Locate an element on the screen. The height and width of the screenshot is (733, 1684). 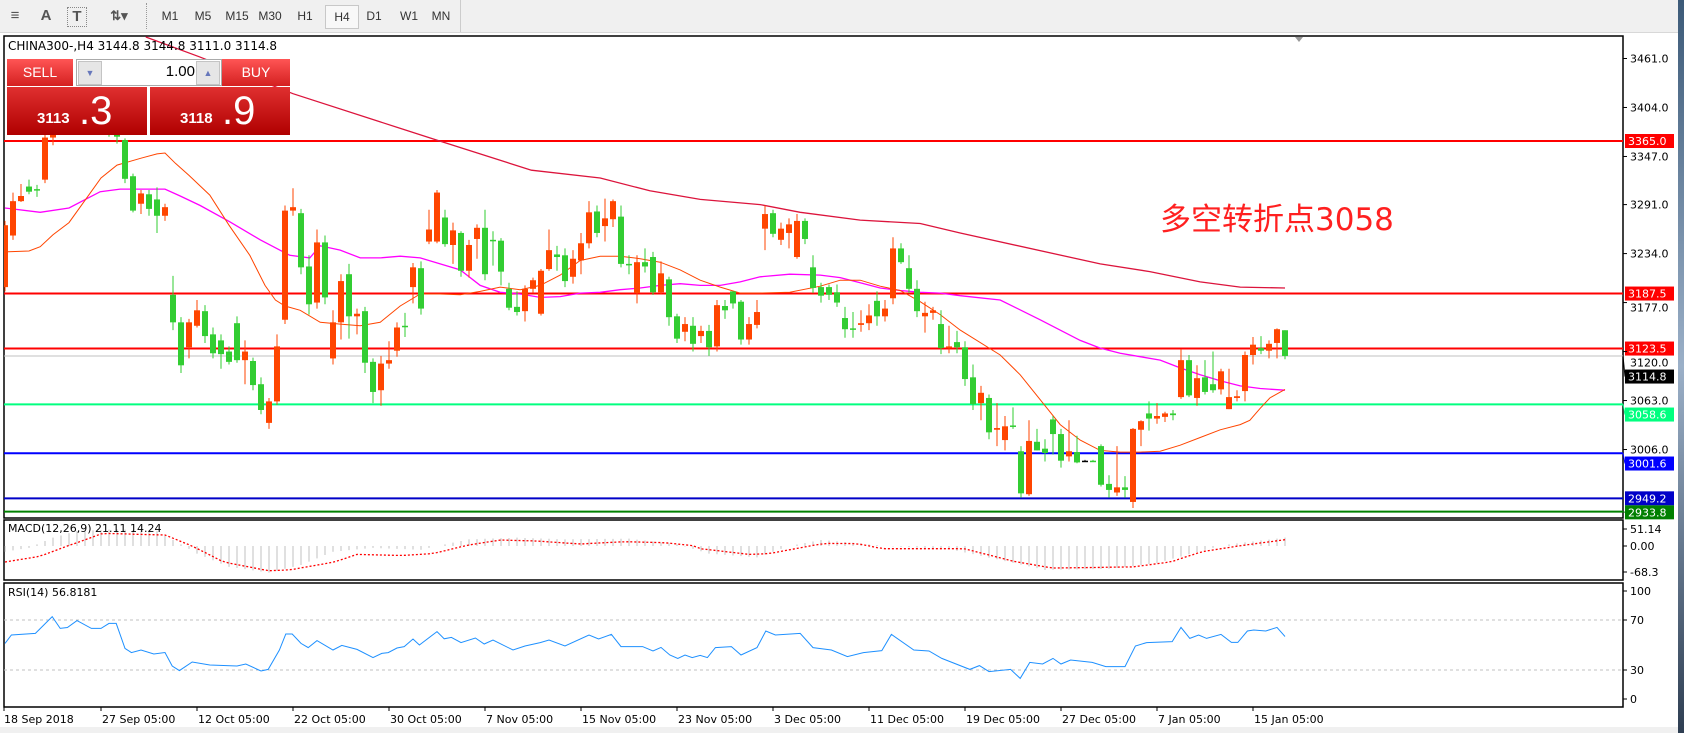
buy-price-button: 3118 .9 is located at coordinates (220, 111).